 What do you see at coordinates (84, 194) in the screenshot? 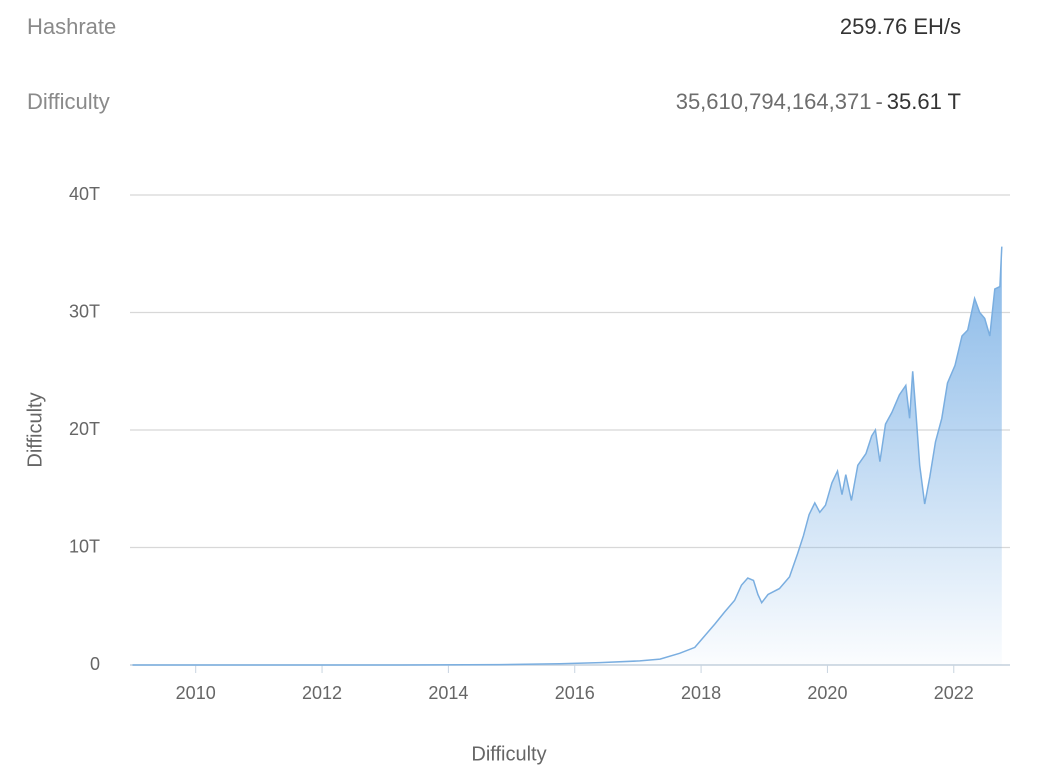
I see `y-tick-label: 40T` at bounding box center [84, 194].